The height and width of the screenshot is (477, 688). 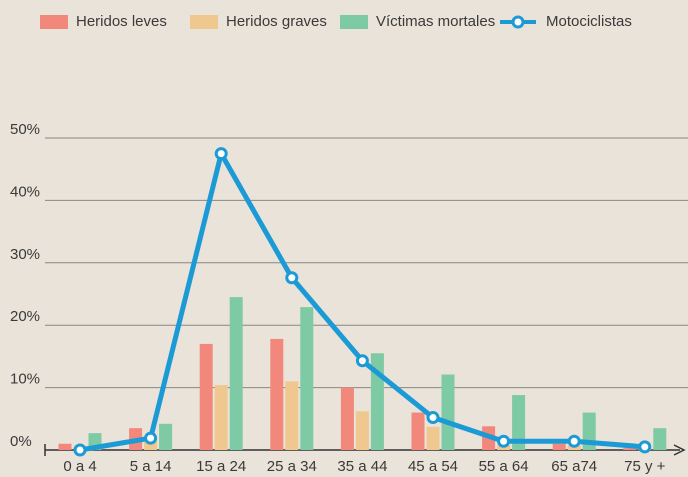 I want to click on x-axis-arrow, so click(x=679, y=450).